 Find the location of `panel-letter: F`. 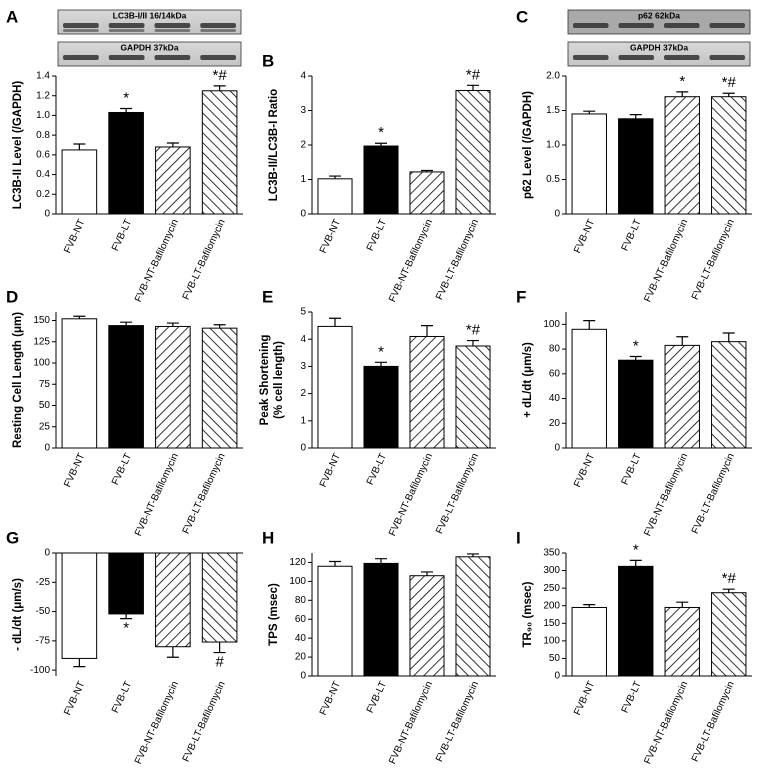

panel-letter: F is located at coordinates (521, 296).